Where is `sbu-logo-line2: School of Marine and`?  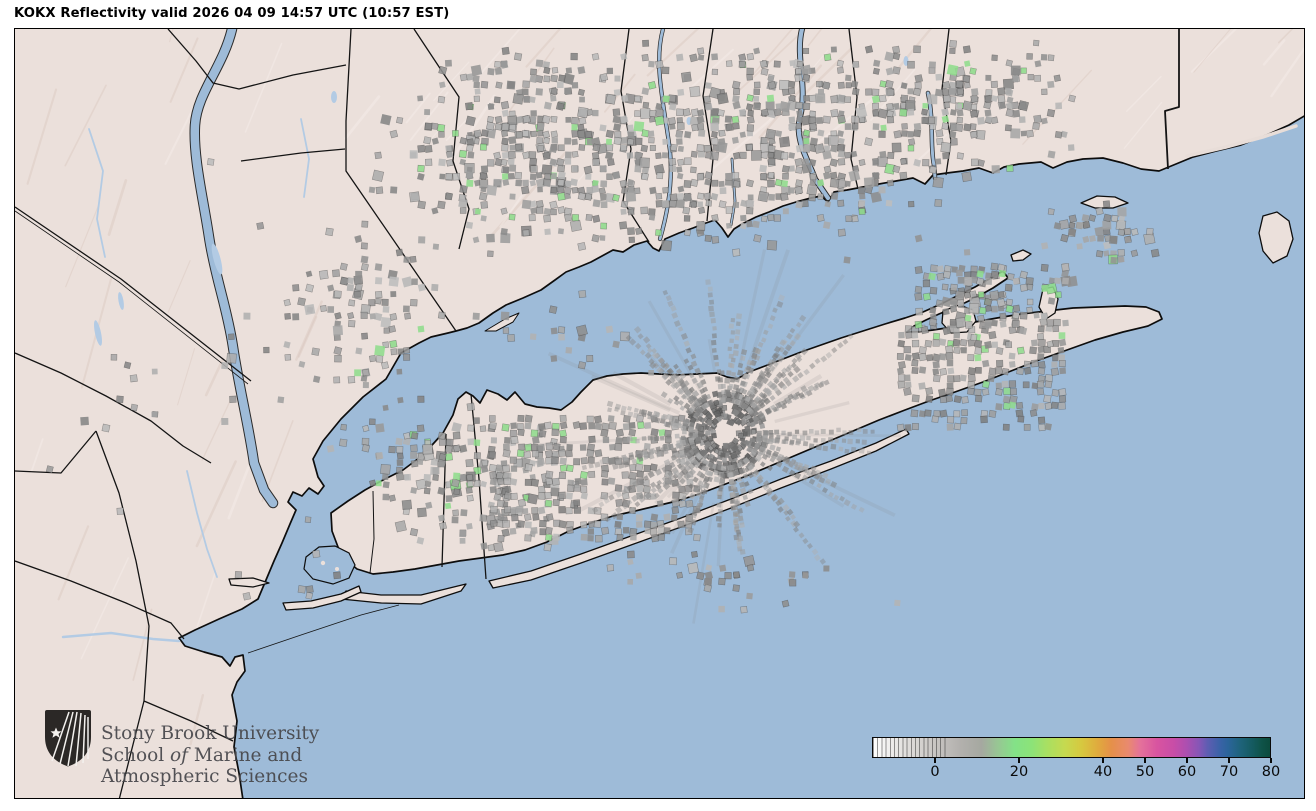
sbu-logo-line2: School of Marine and is located at coordinates (202, 755).